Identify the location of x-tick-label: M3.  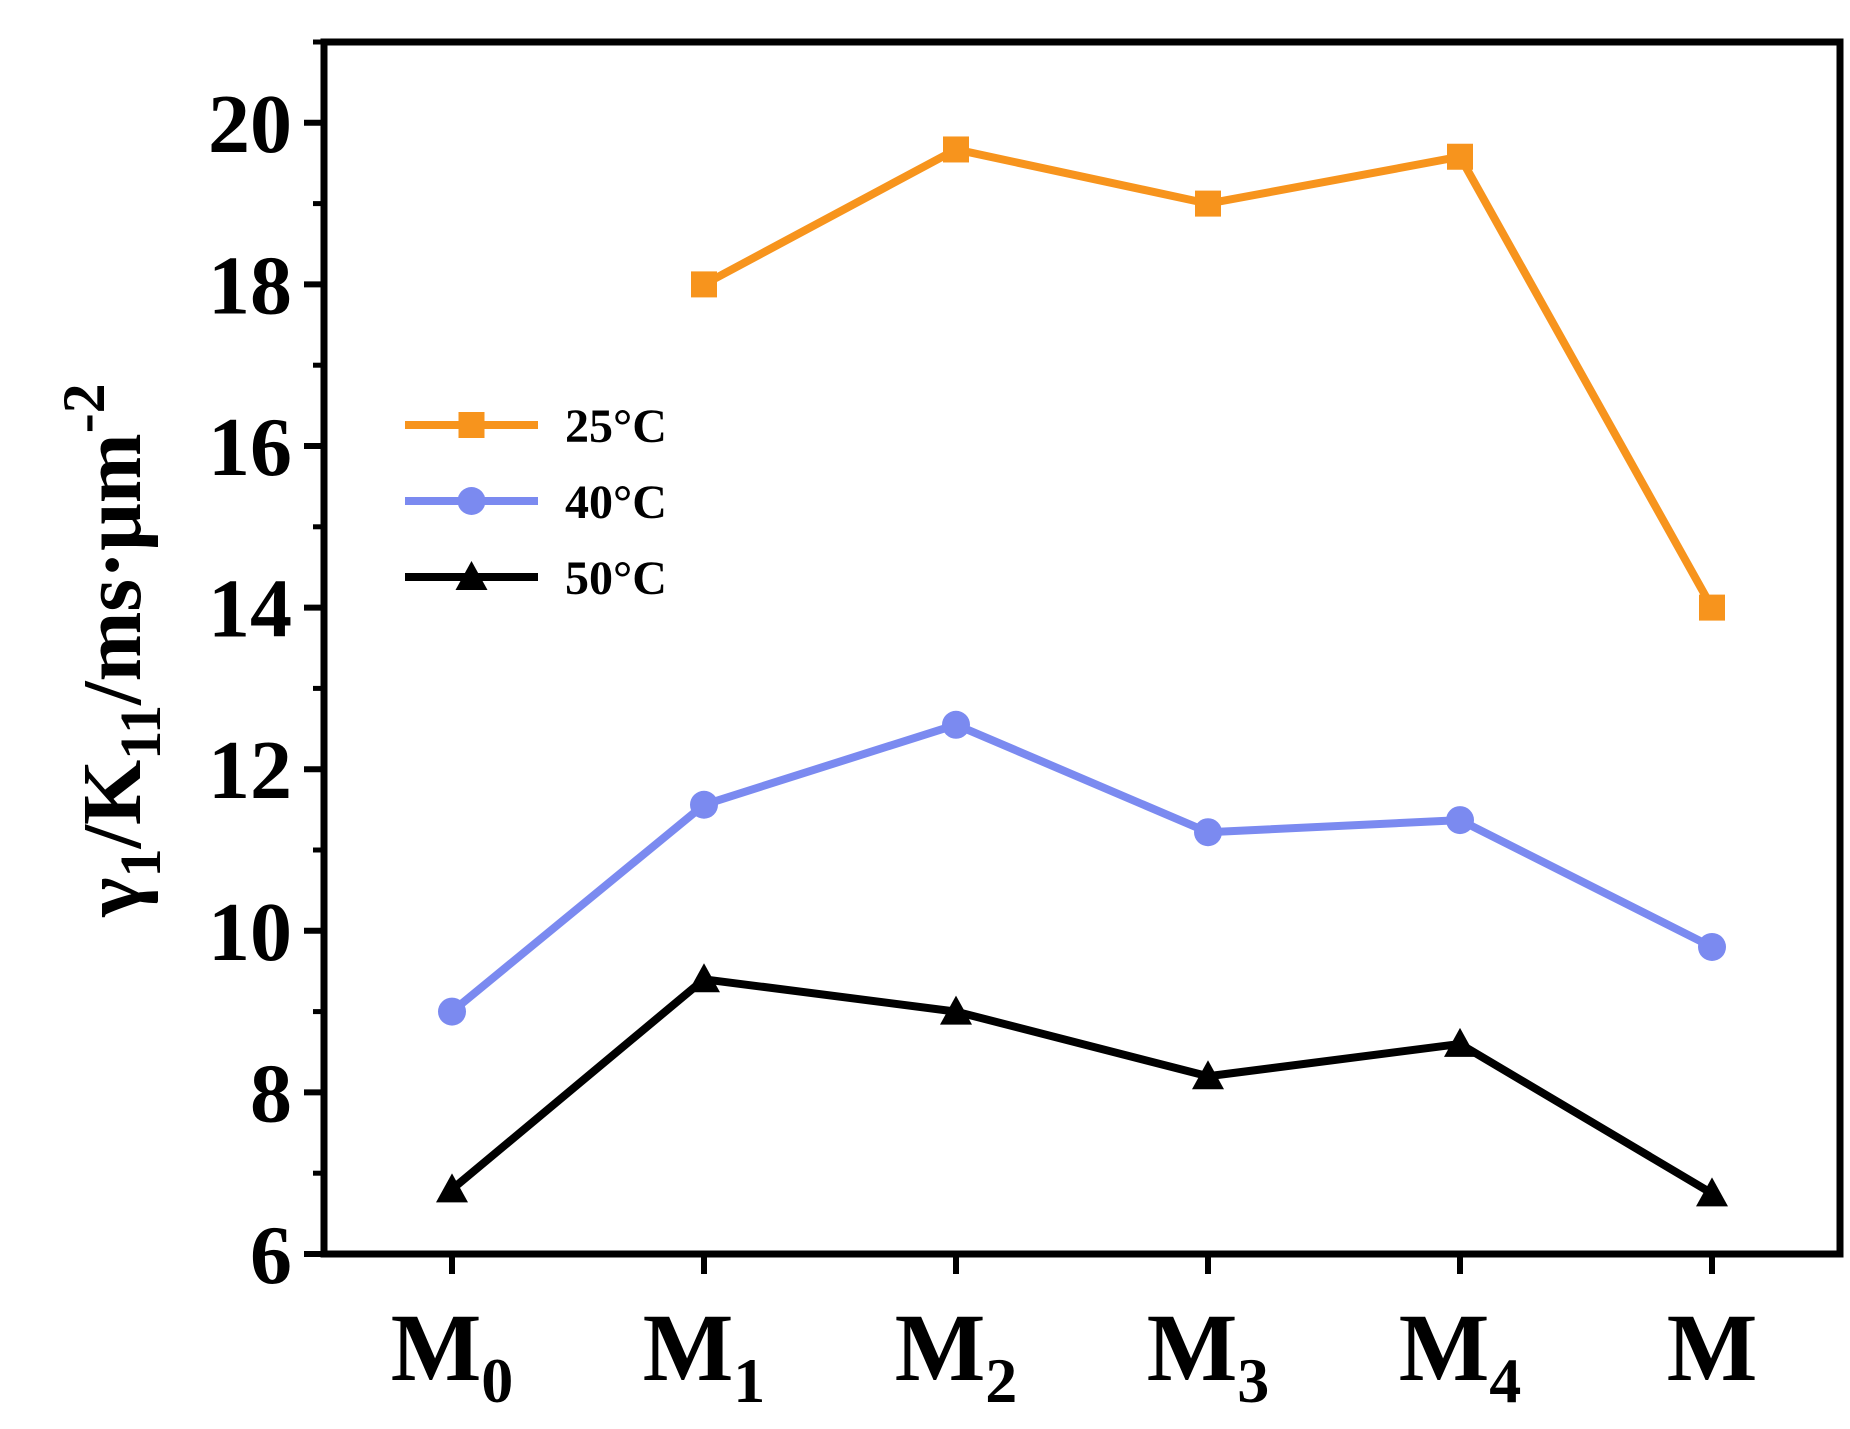
(1208, 1355).